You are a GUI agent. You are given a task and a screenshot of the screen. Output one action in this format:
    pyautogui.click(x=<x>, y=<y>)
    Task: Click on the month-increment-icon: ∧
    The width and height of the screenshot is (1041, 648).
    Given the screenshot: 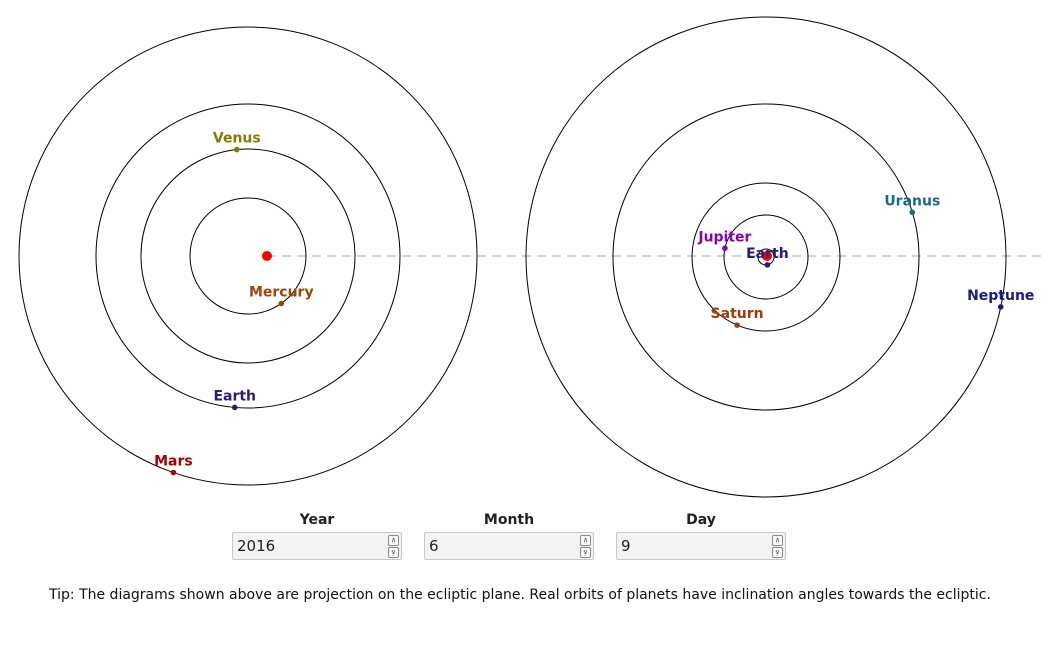 What is the action you would take?
    pyautogui.click(x=585, y=540)
    